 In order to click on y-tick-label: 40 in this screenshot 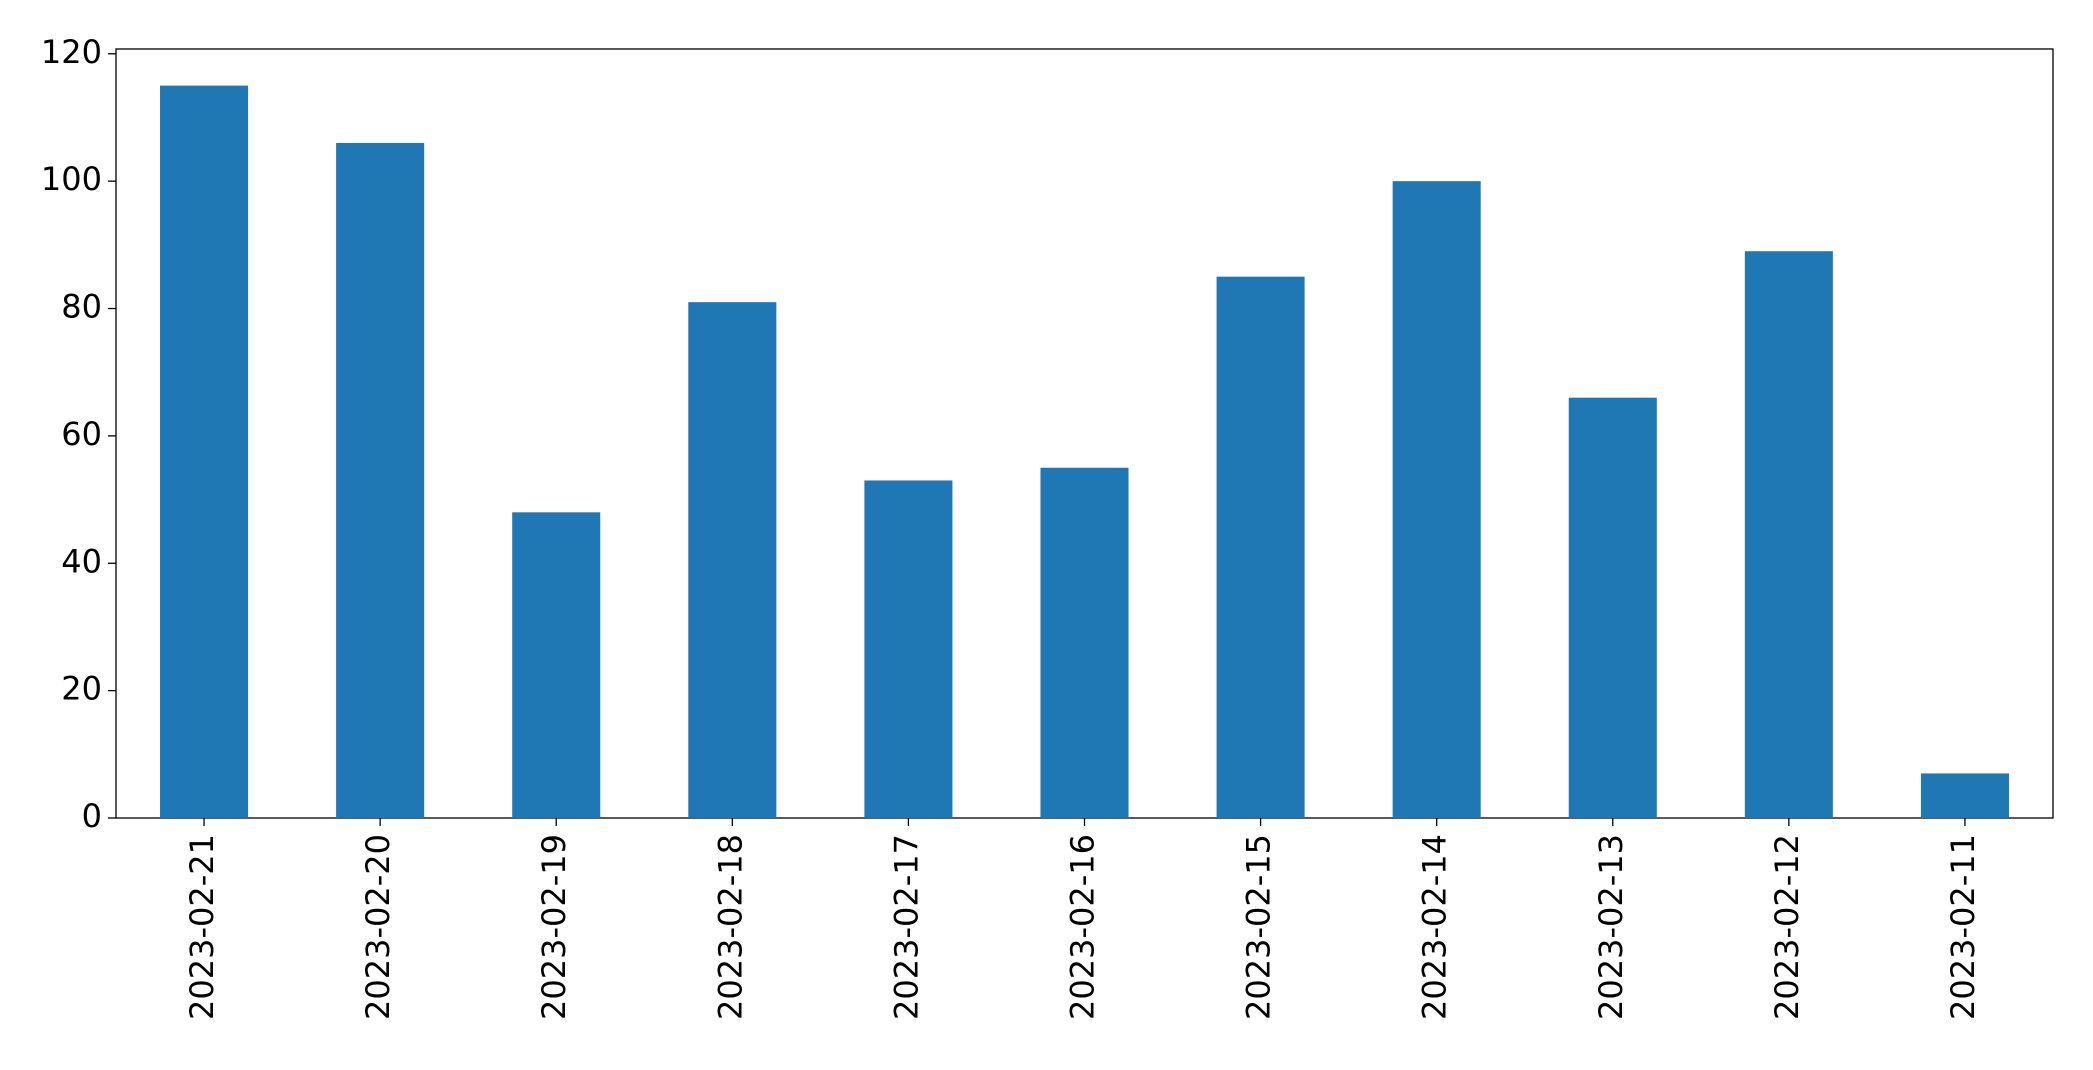, I will do `click(81, 561)`.